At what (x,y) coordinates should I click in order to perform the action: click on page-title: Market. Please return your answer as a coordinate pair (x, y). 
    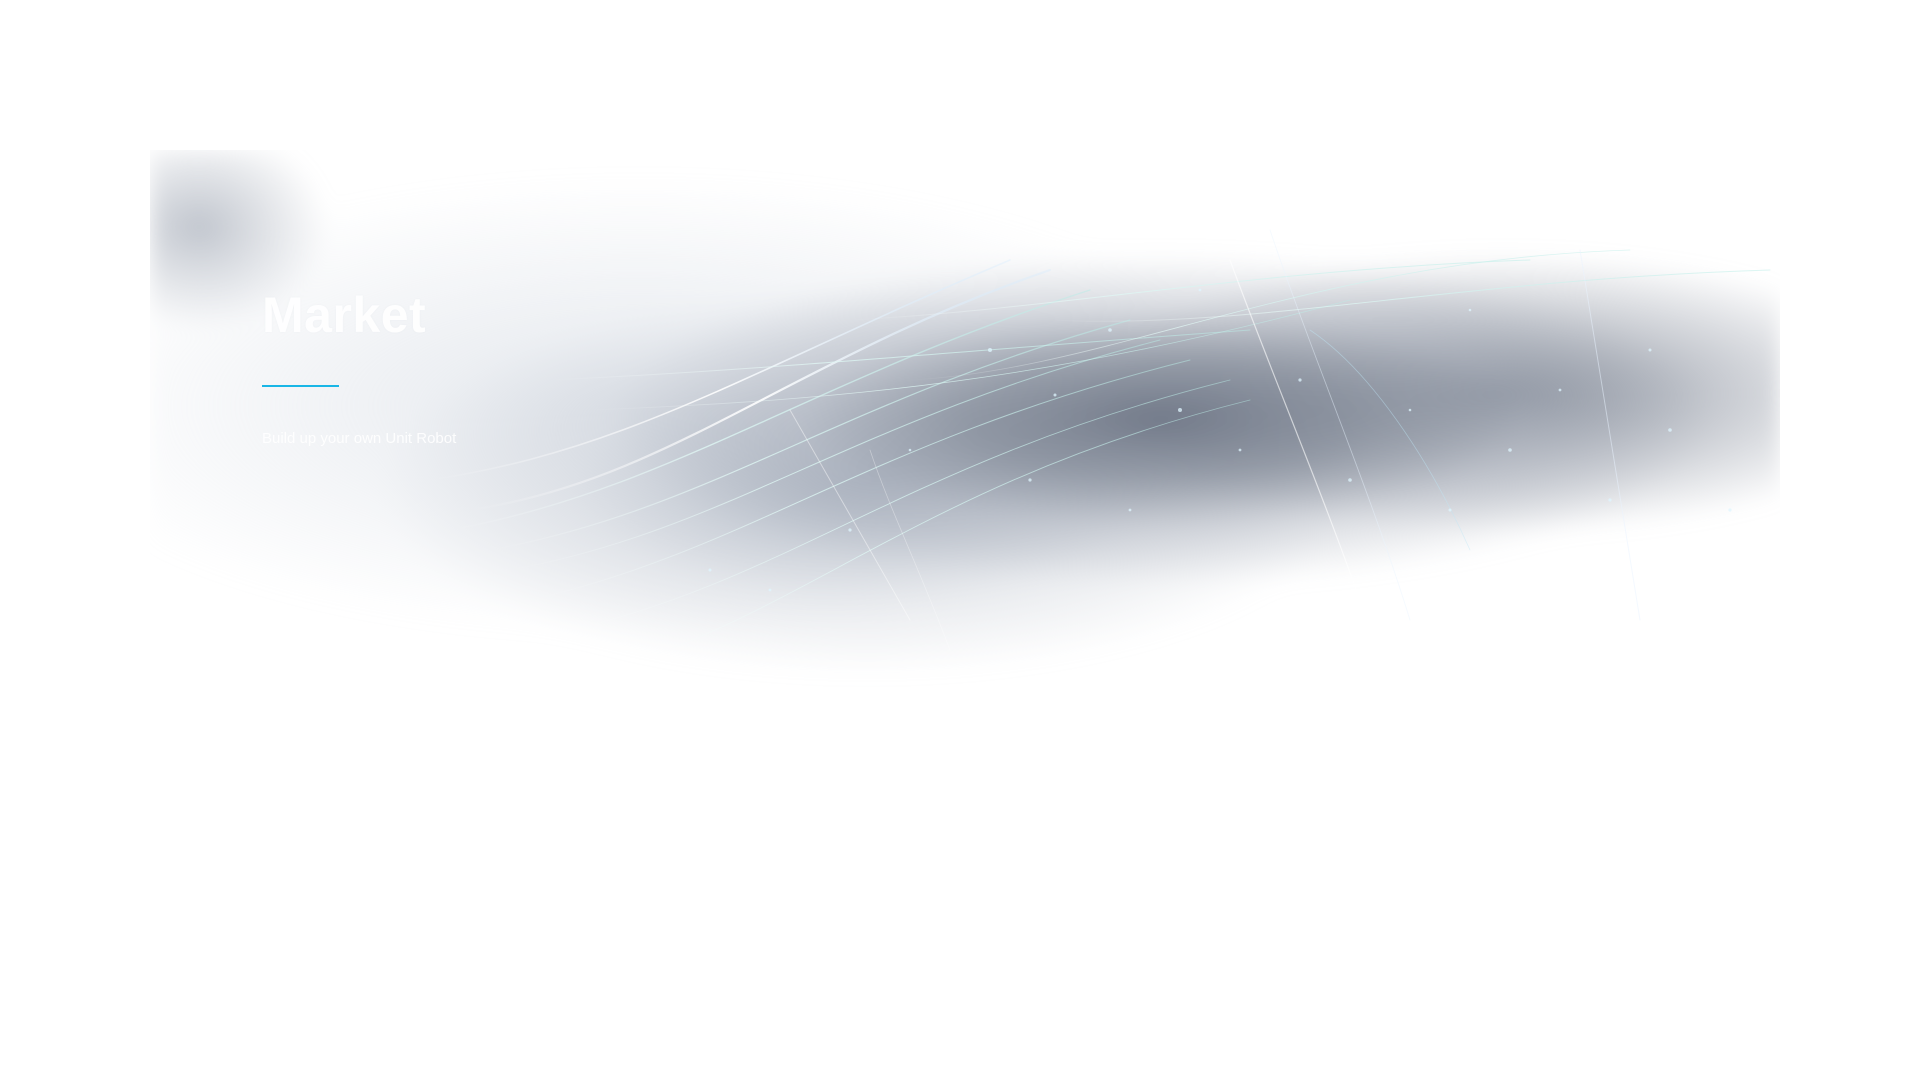
    Looking at the image, I should click on (344, 315).